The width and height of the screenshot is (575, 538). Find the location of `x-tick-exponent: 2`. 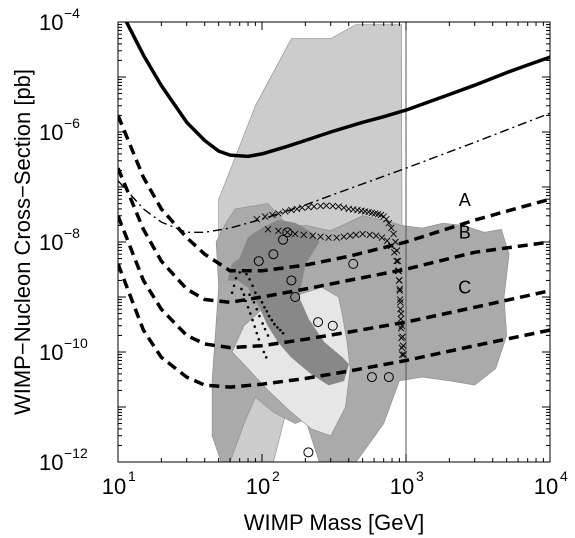

x-tick-exponent: 2 is located at coordinates (276, 476).